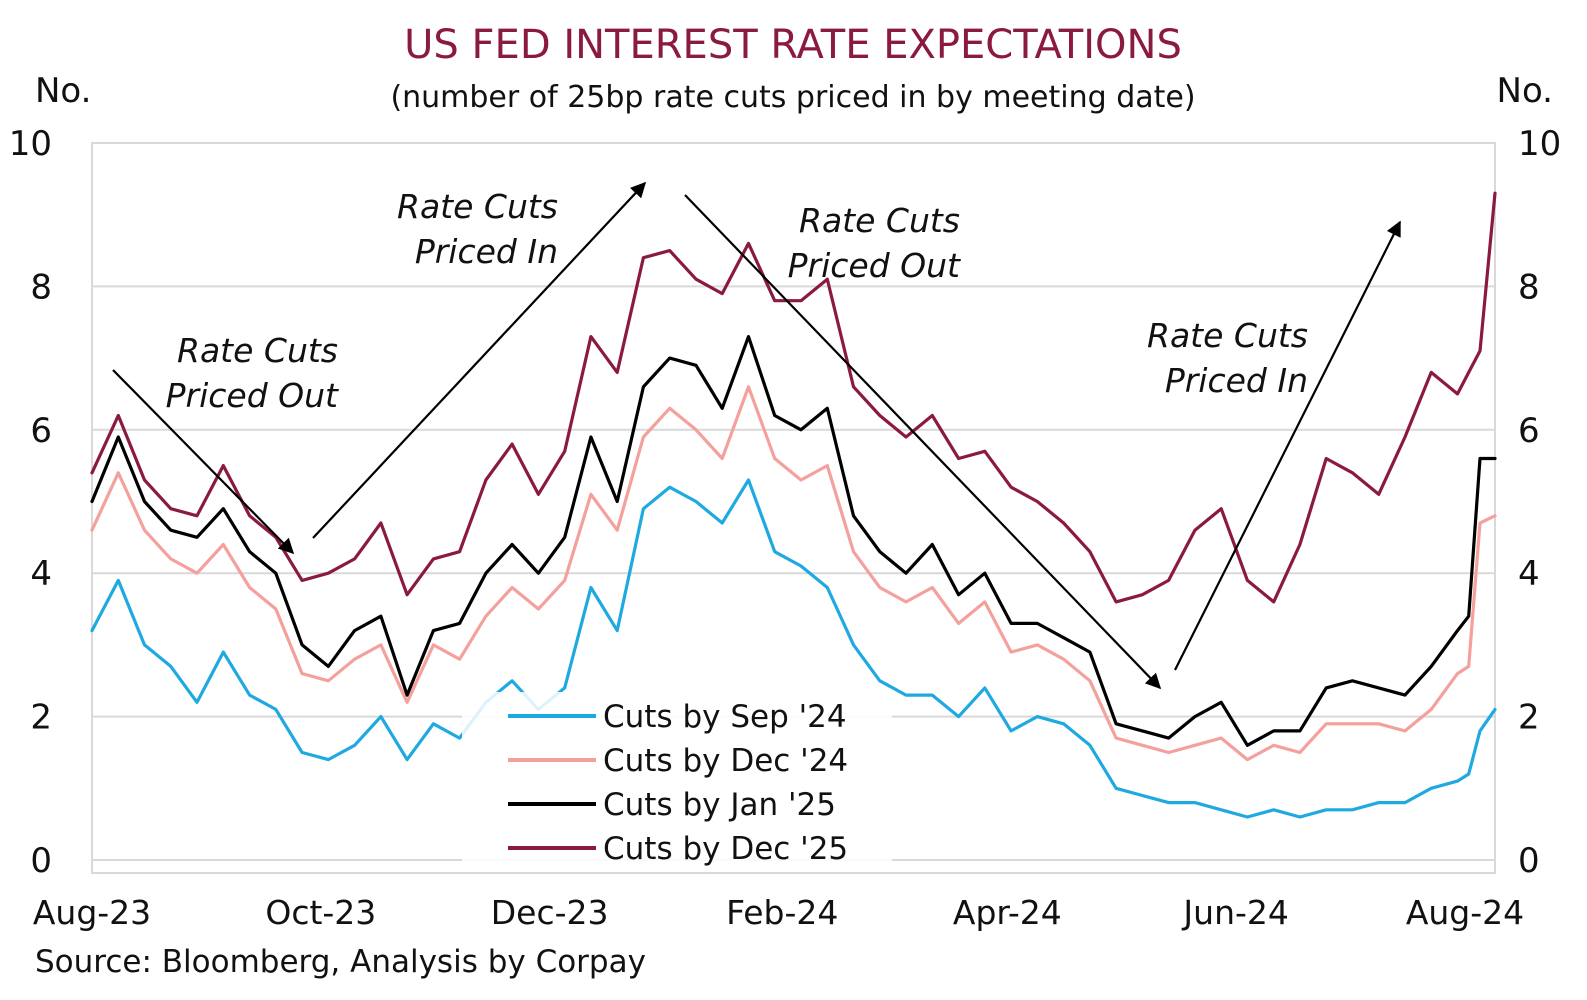 The image size is (1587, 1000). I want to click on y-axis-label-left: No., so click(63, 91).